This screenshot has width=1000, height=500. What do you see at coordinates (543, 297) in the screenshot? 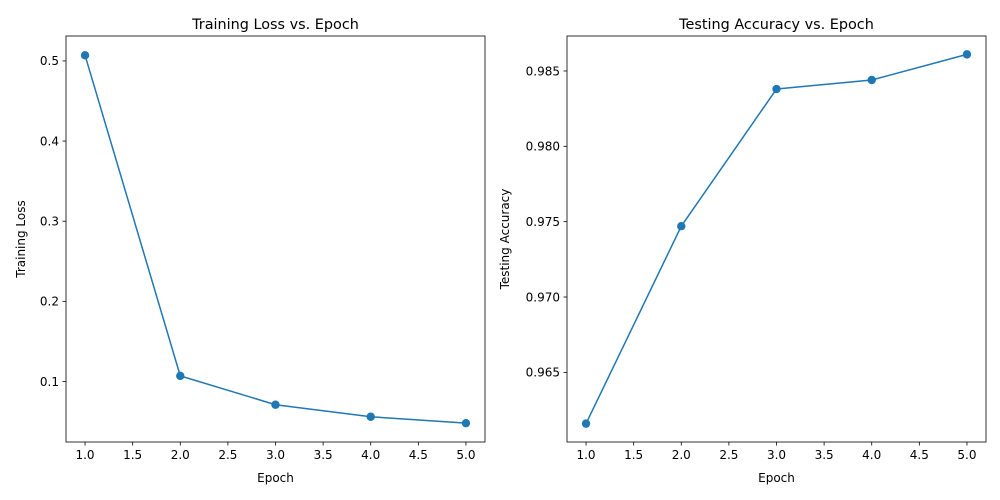
I see `y-tick-label: 0.970` at bounding box center [543, 297].